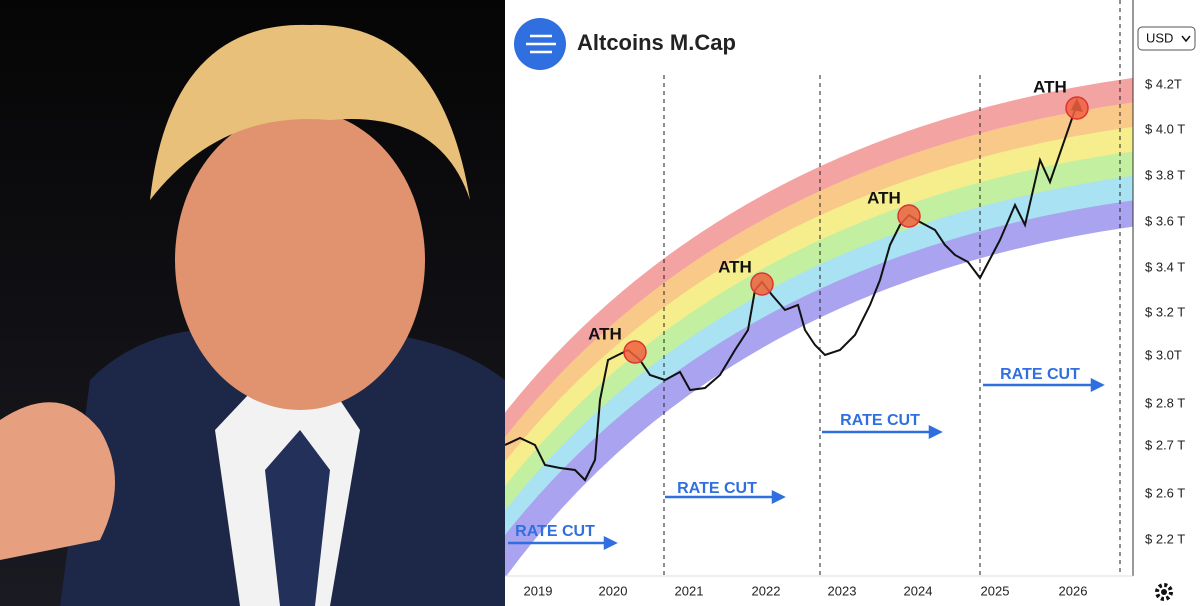 Image resolution: width=1200 pixels, height=606 pixels. What do you see at coordinates (918, 590) in the screenshot?
I see `x-tick-label: 2024` at bounding box center [918, 590].